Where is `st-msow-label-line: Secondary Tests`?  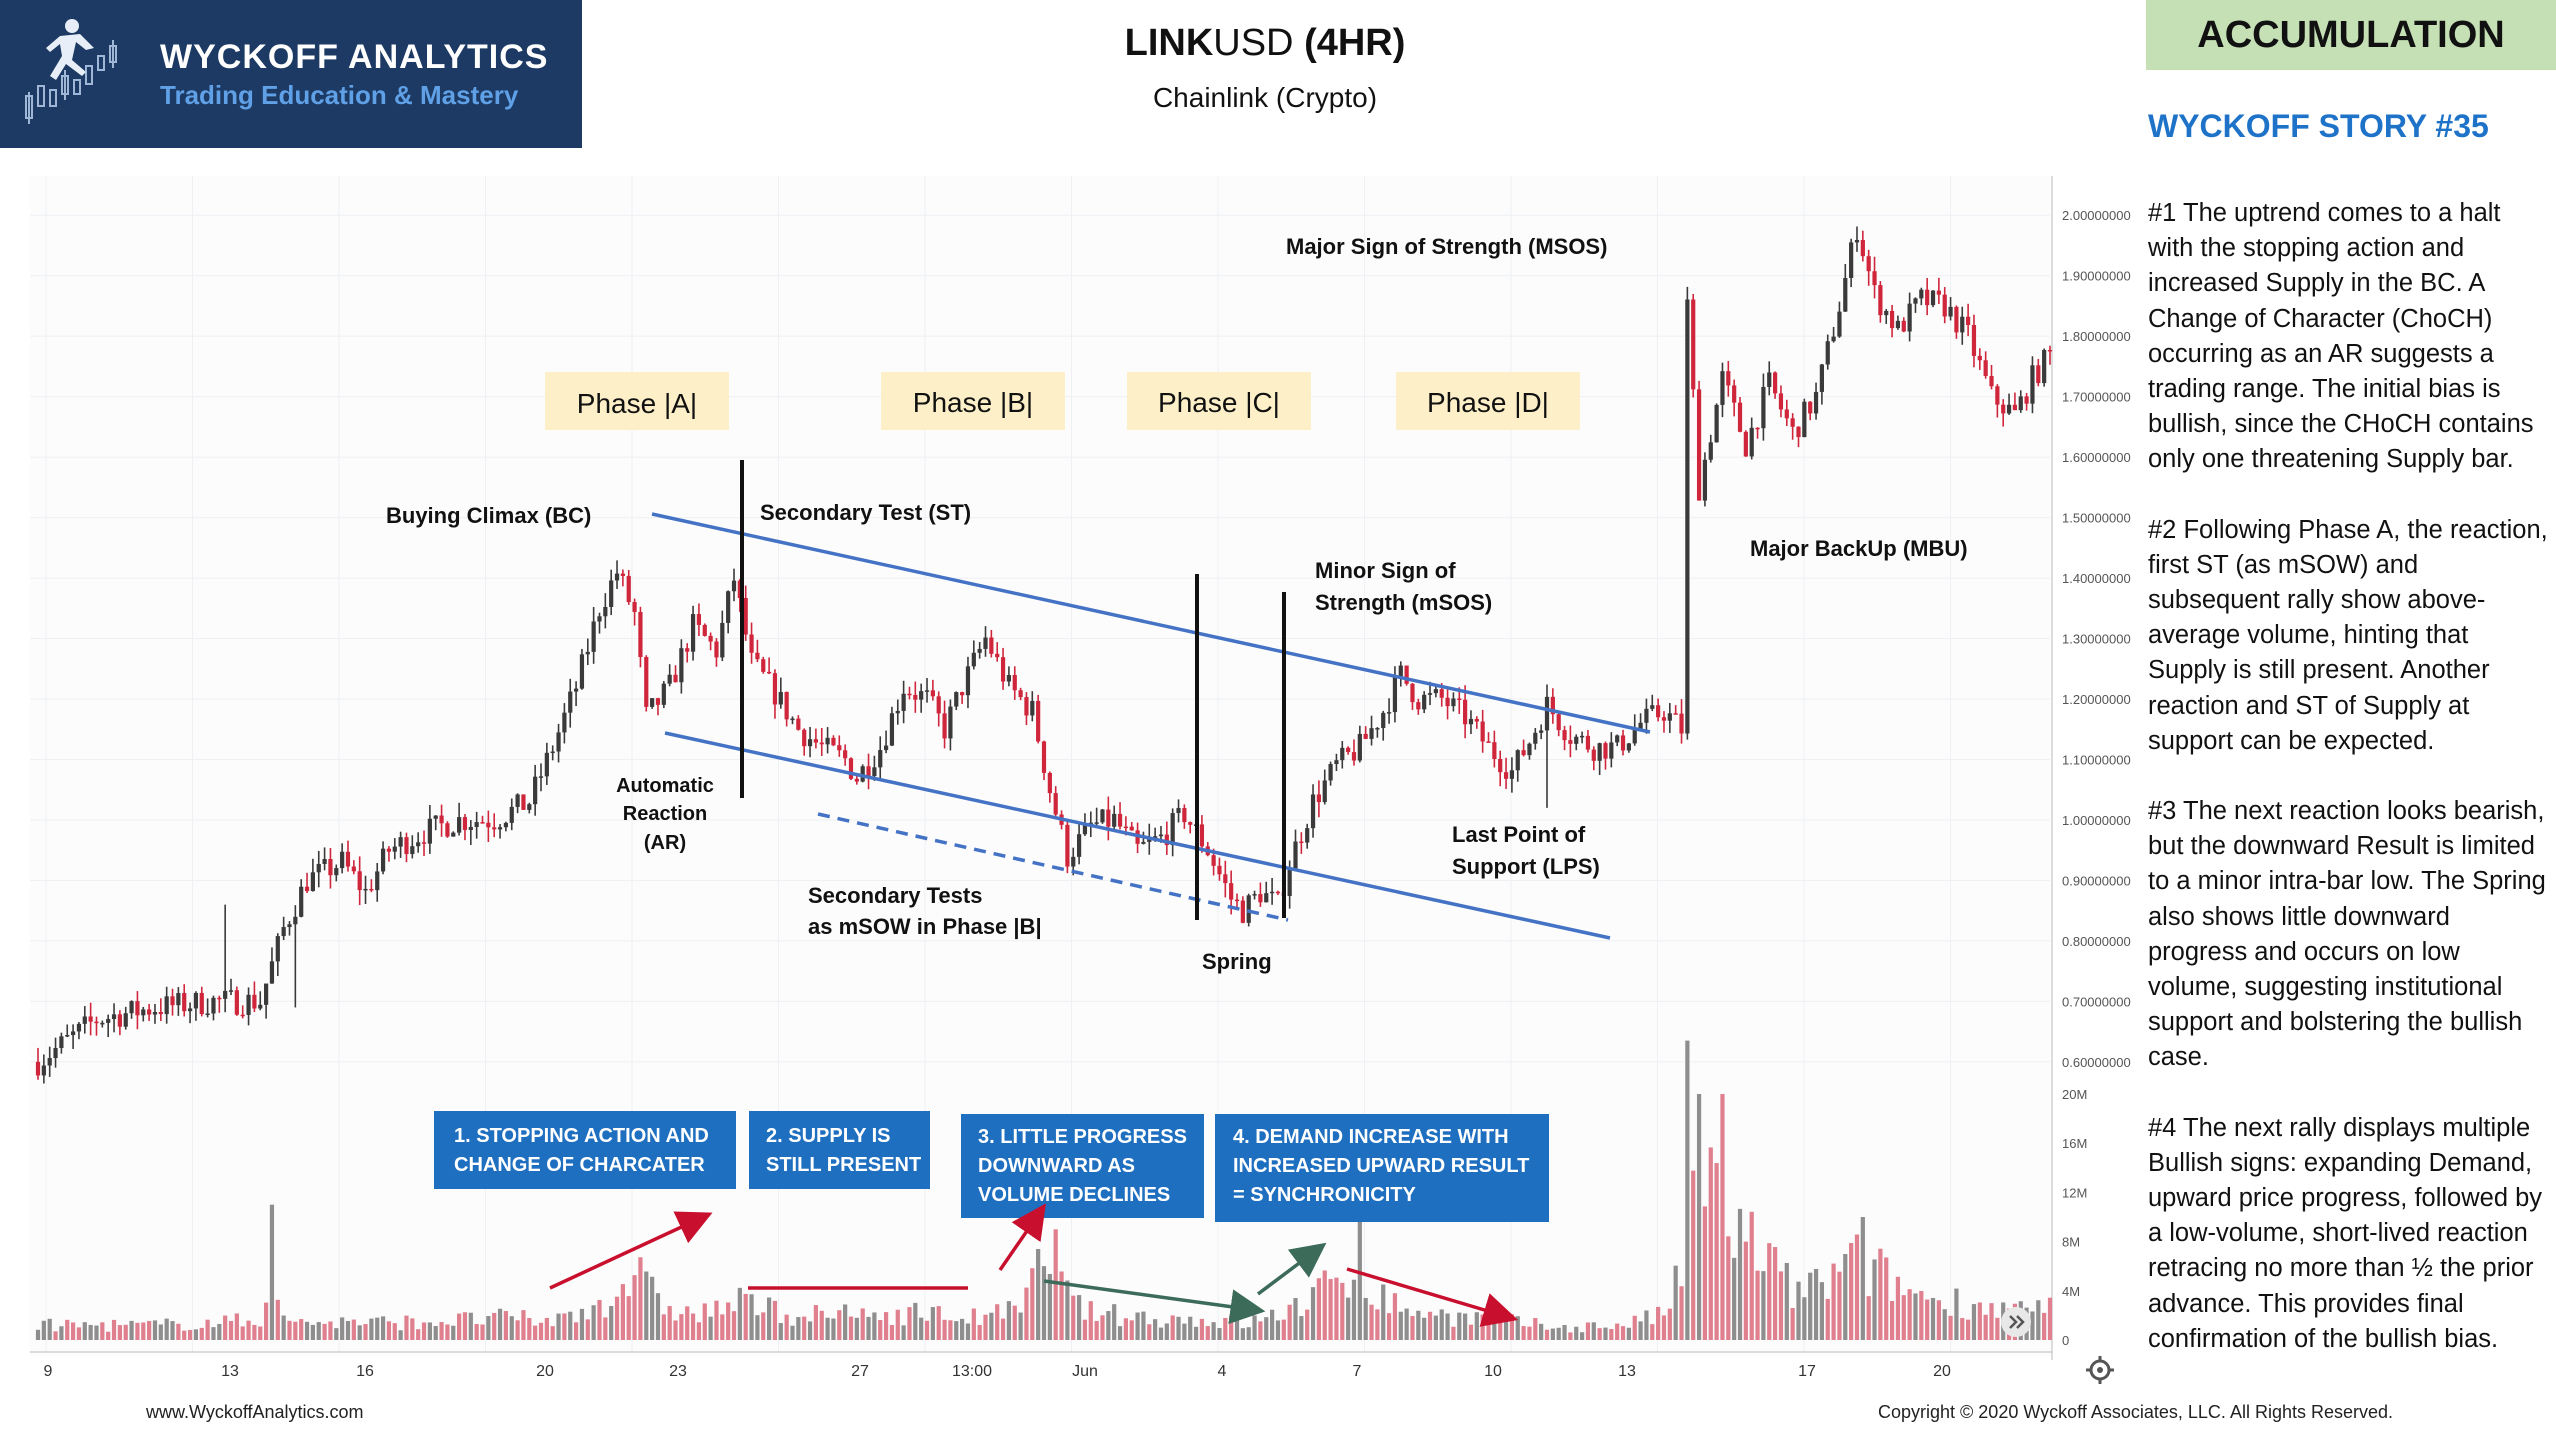
st-msow-label-line: Secondary Tests is located at coordinates (895, 895).